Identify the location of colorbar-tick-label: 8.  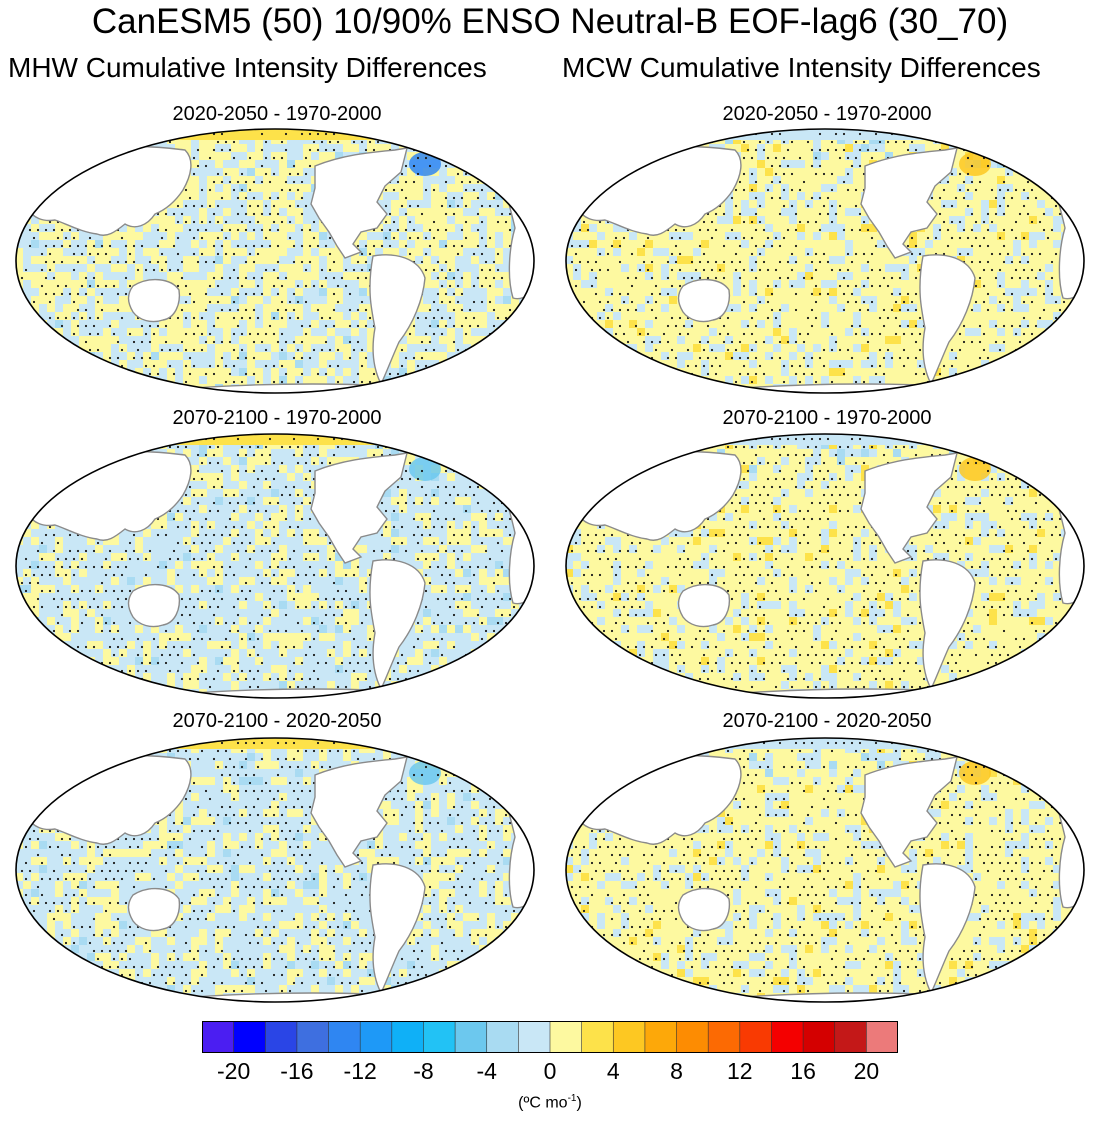
(676, 1071).